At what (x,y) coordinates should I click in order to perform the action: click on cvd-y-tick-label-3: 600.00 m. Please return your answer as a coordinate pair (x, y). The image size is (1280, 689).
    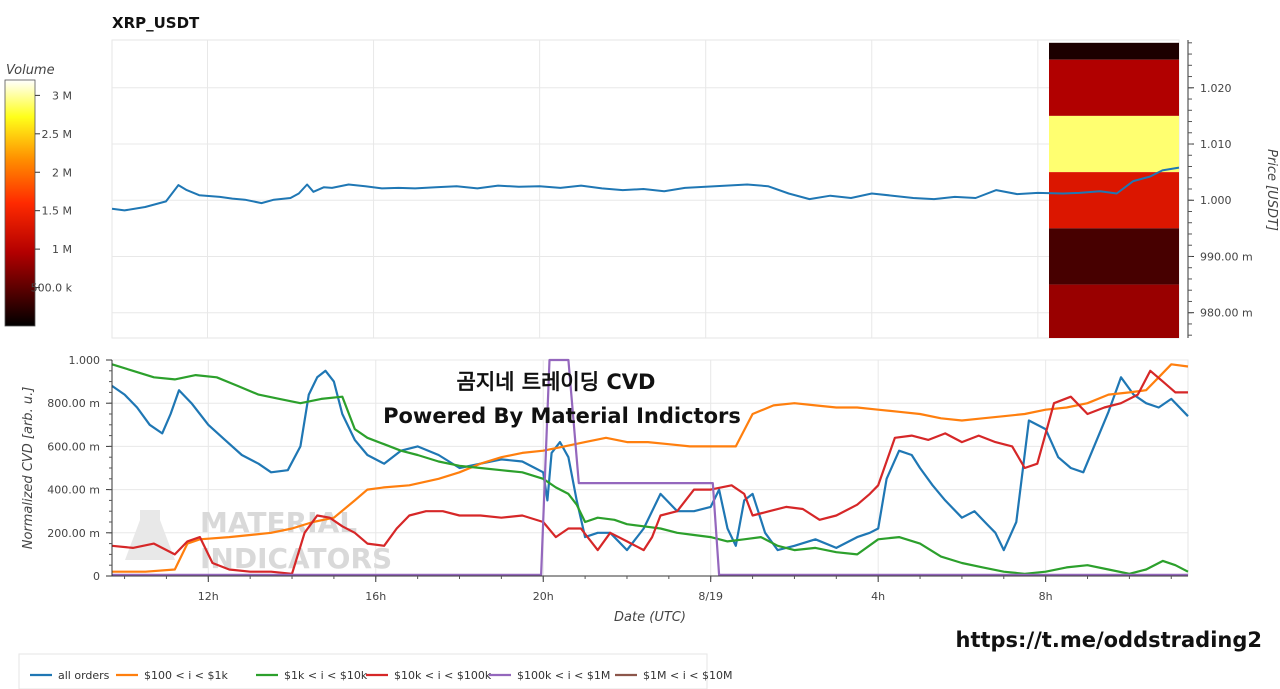
    Looking at the image, I should click on (73, 446).